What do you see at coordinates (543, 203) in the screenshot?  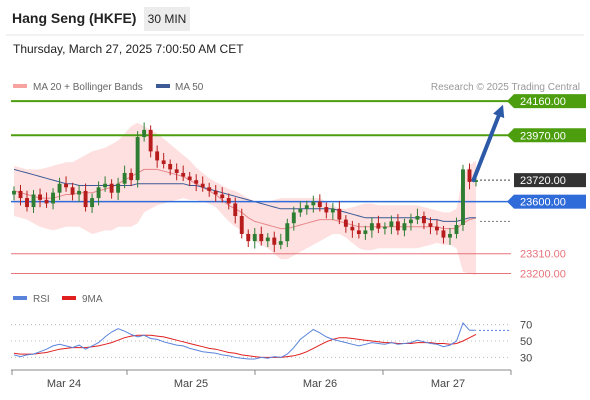 I see `pivot-price-label: 23600.00` at bounding box center [543, 203].